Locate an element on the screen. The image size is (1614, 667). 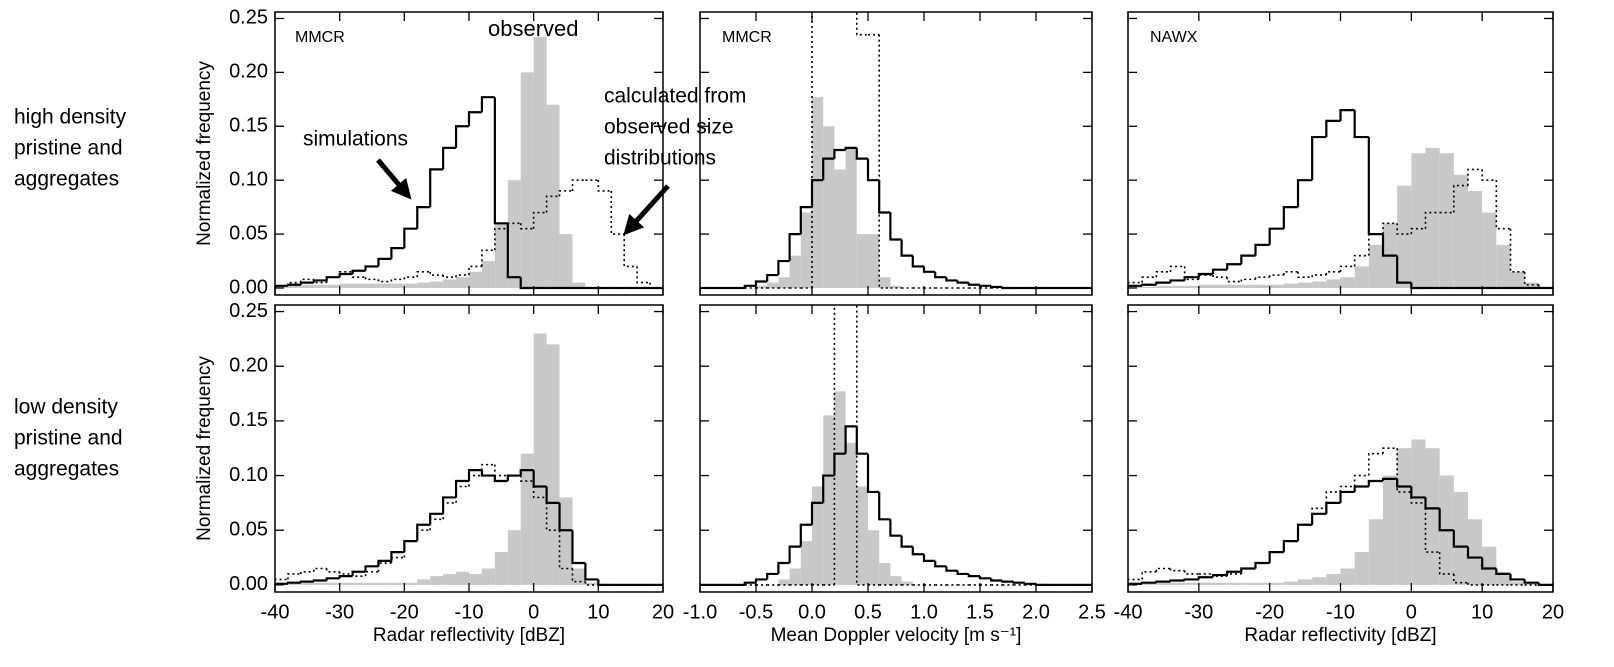
x-tick-label: -30 is located at coordinates (1198, 612).